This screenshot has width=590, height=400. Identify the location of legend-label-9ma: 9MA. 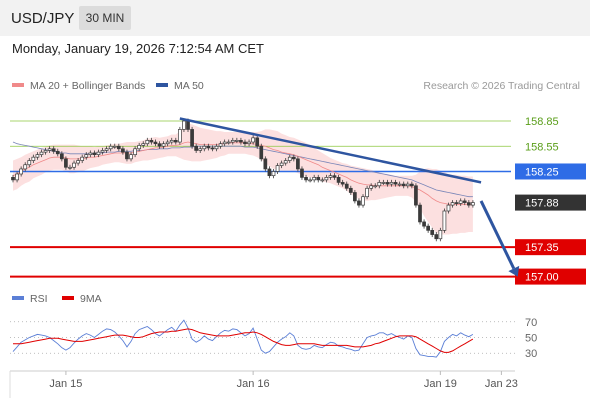
(91, 299).